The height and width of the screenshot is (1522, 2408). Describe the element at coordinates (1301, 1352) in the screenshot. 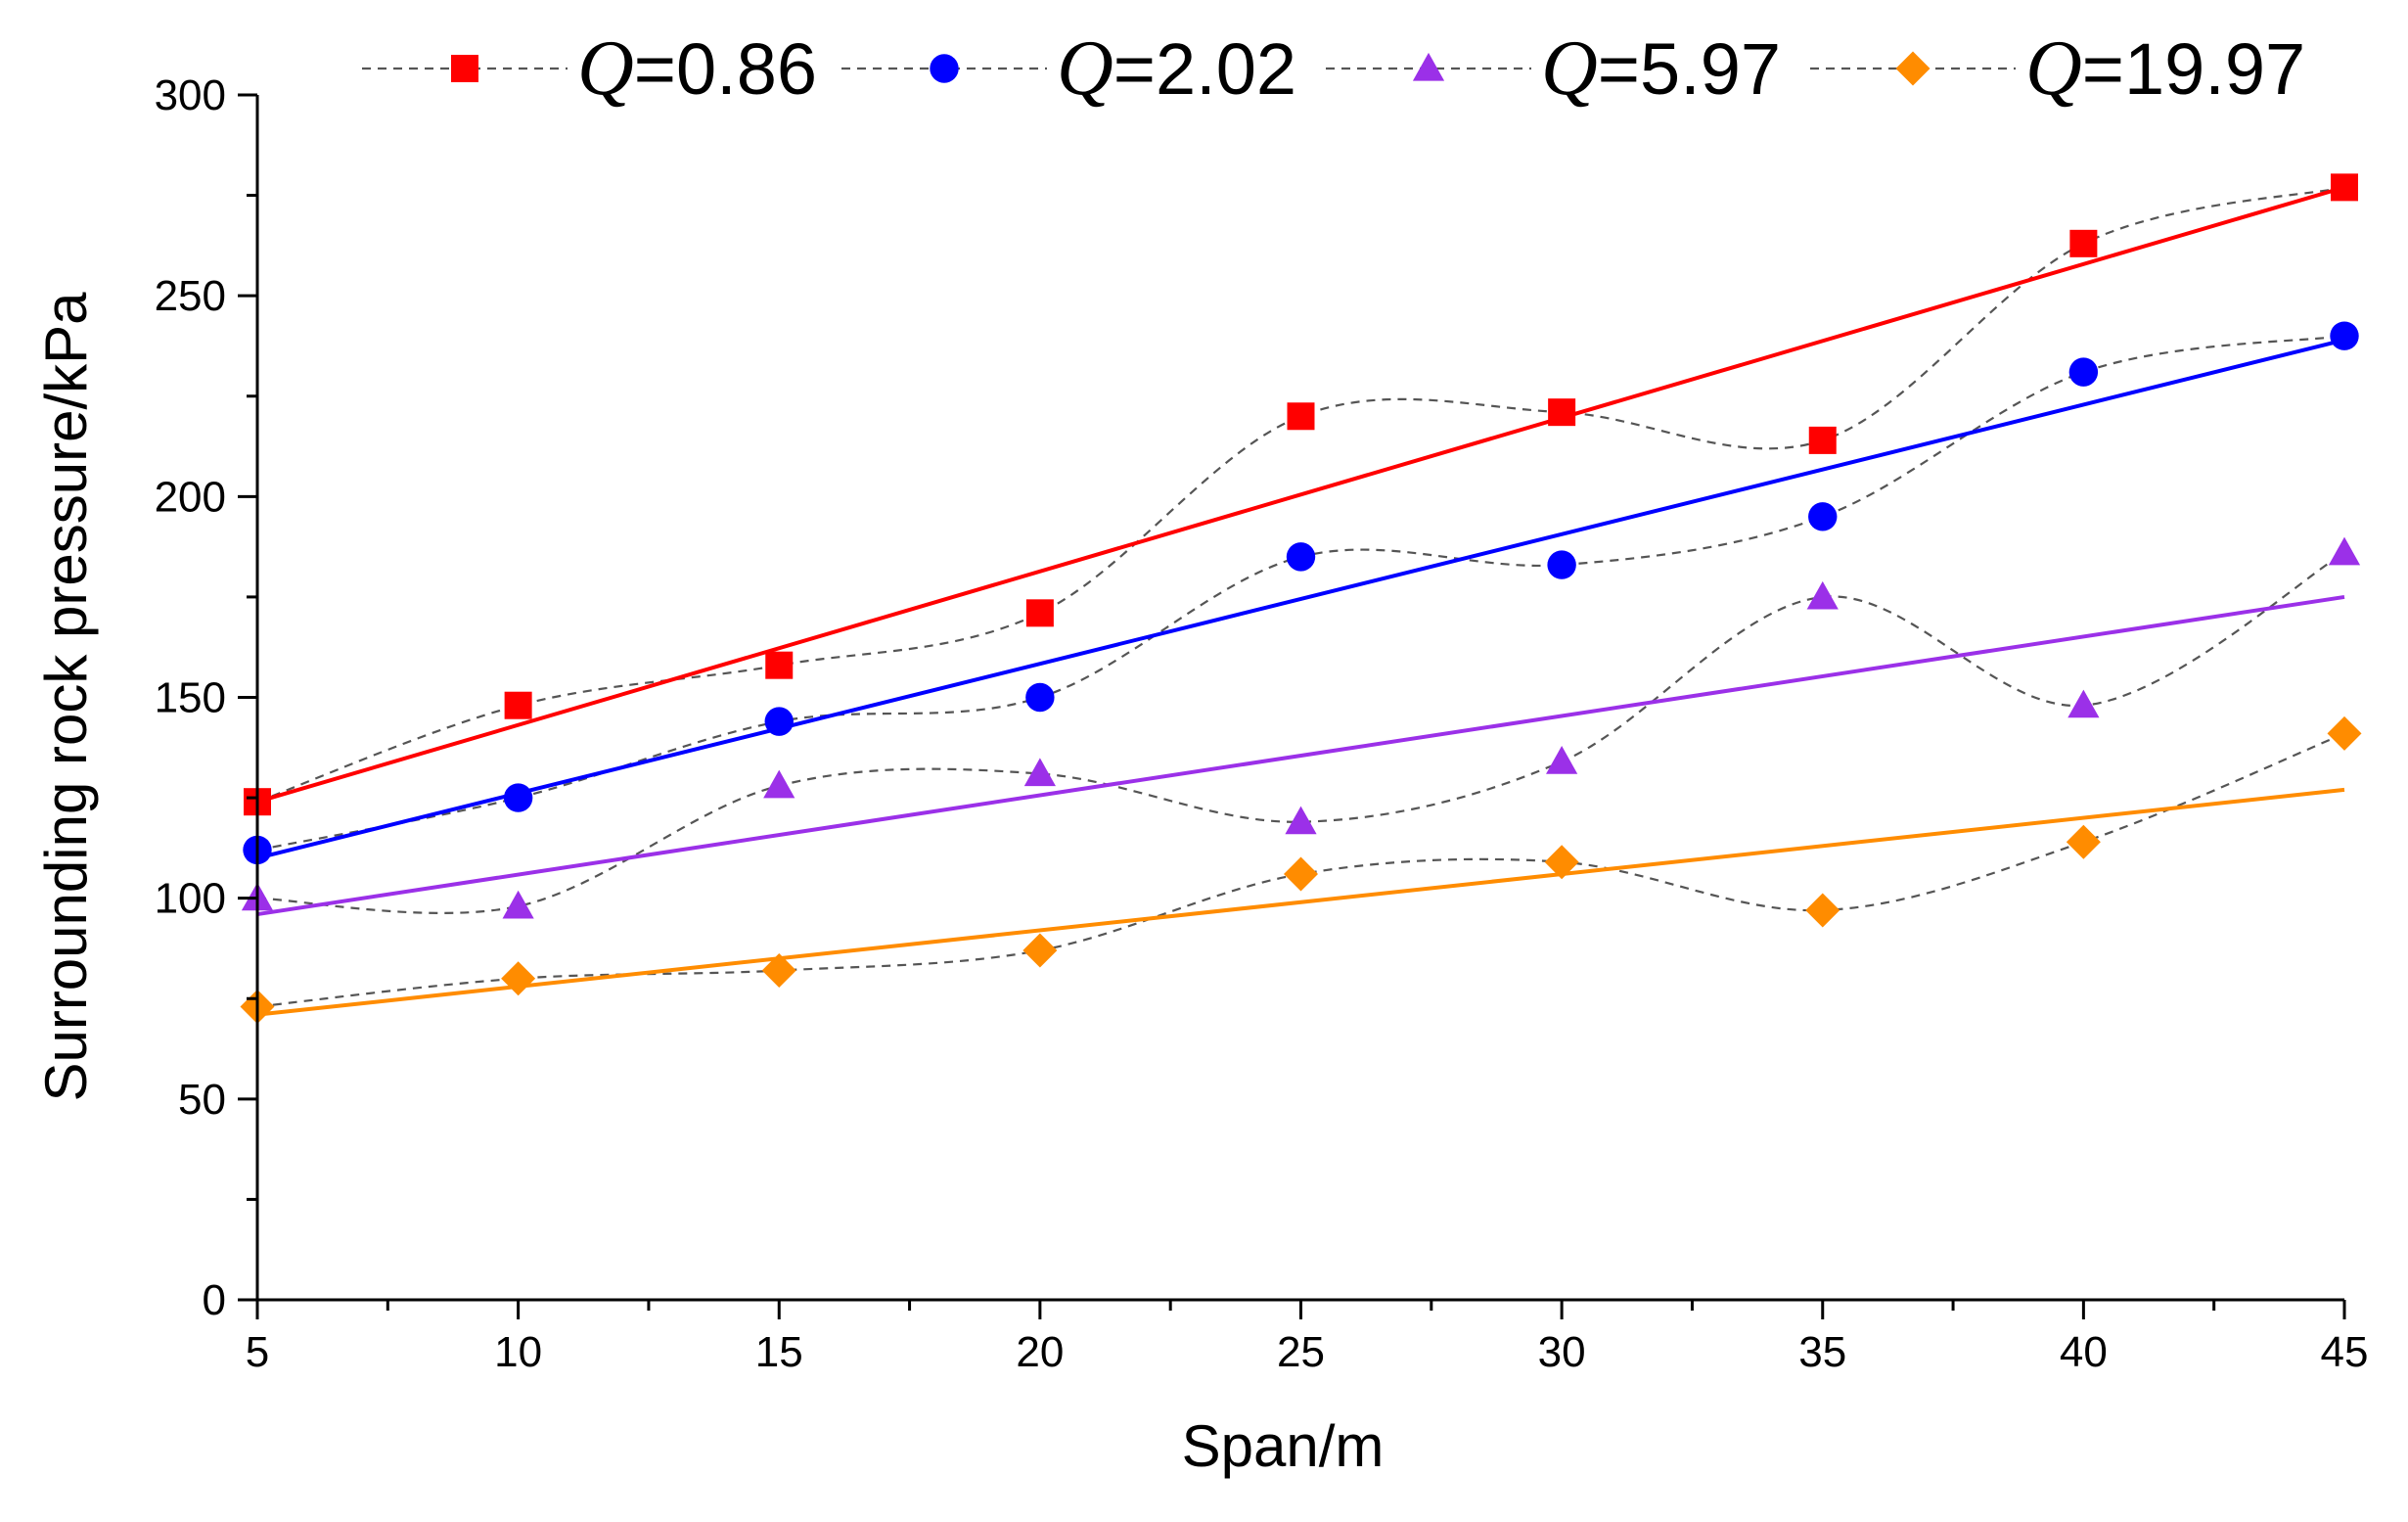

I see `x-tick-label: 25` at that location.